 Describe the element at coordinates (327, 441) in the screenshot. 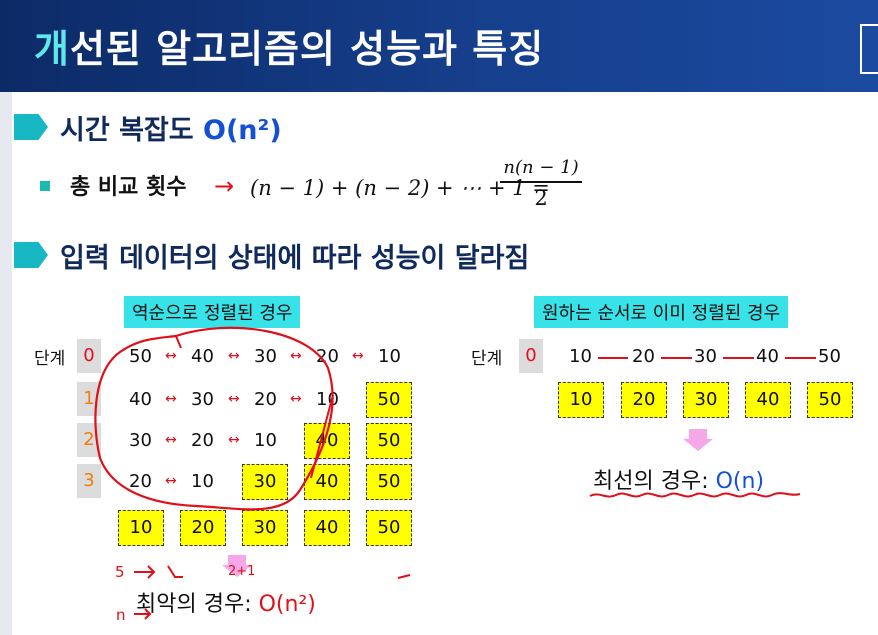

I see `sorted-box: 40` at that location.